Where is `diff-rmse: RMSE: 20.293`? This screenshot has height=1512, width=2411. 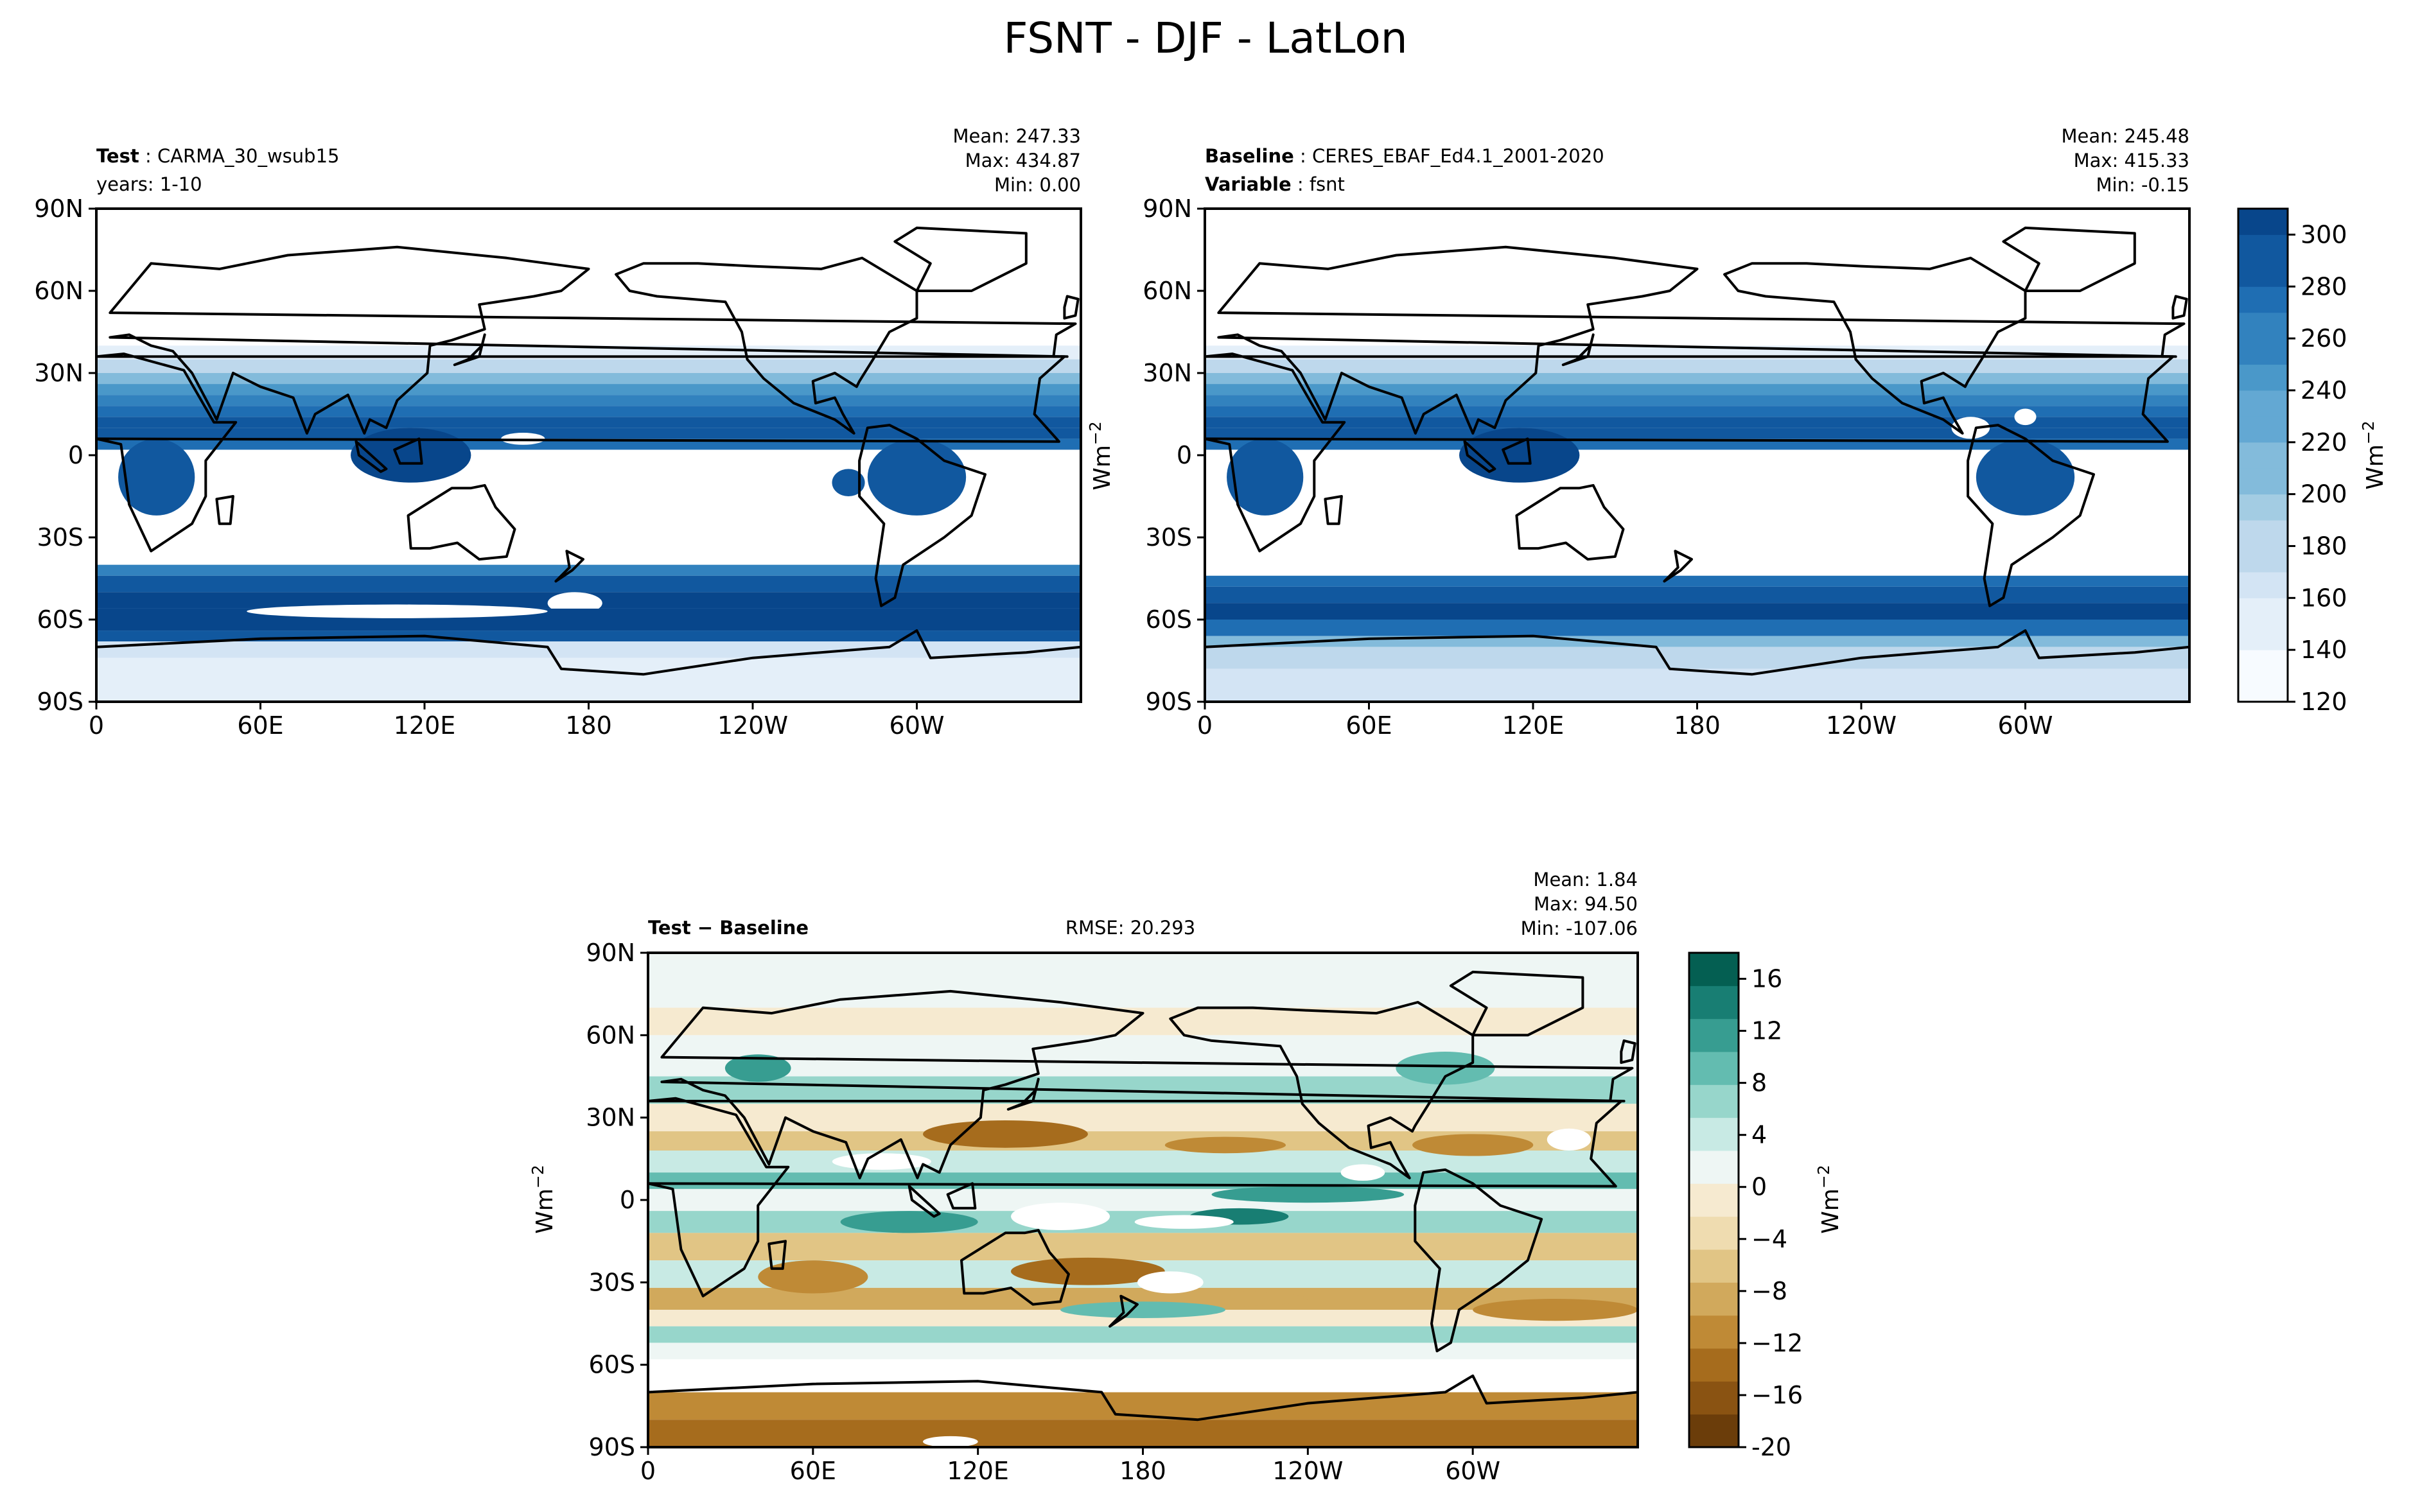 diff-rmse: RMSE: 20.293 is located at coordinates (1130, 928).